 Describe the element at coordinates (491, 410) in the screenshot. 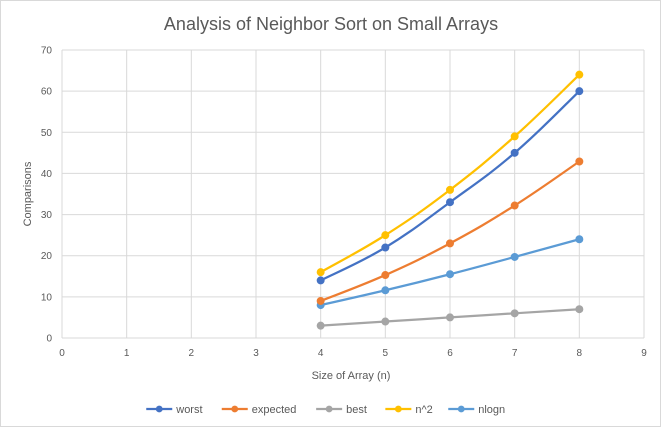

I see `legend-label: nlogn` at that location.